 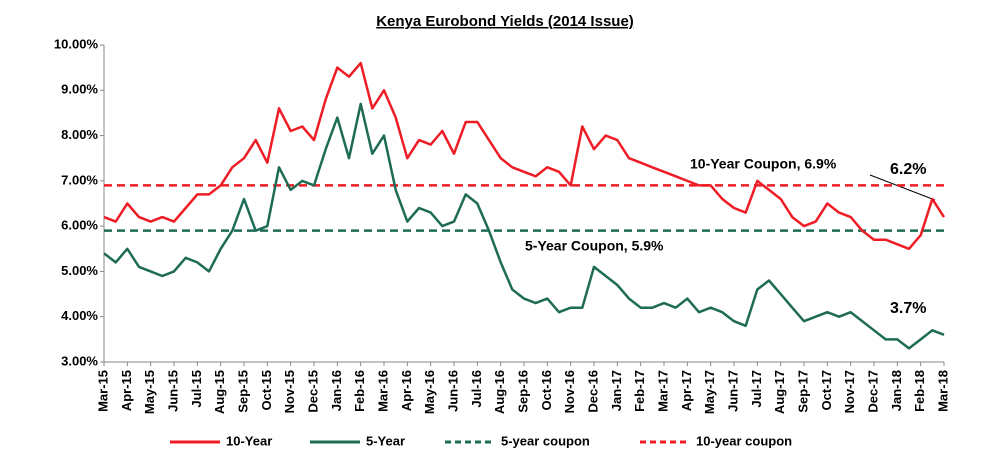 I want to click on x-tick-label: Jan-18, so click(x=896, y=390).